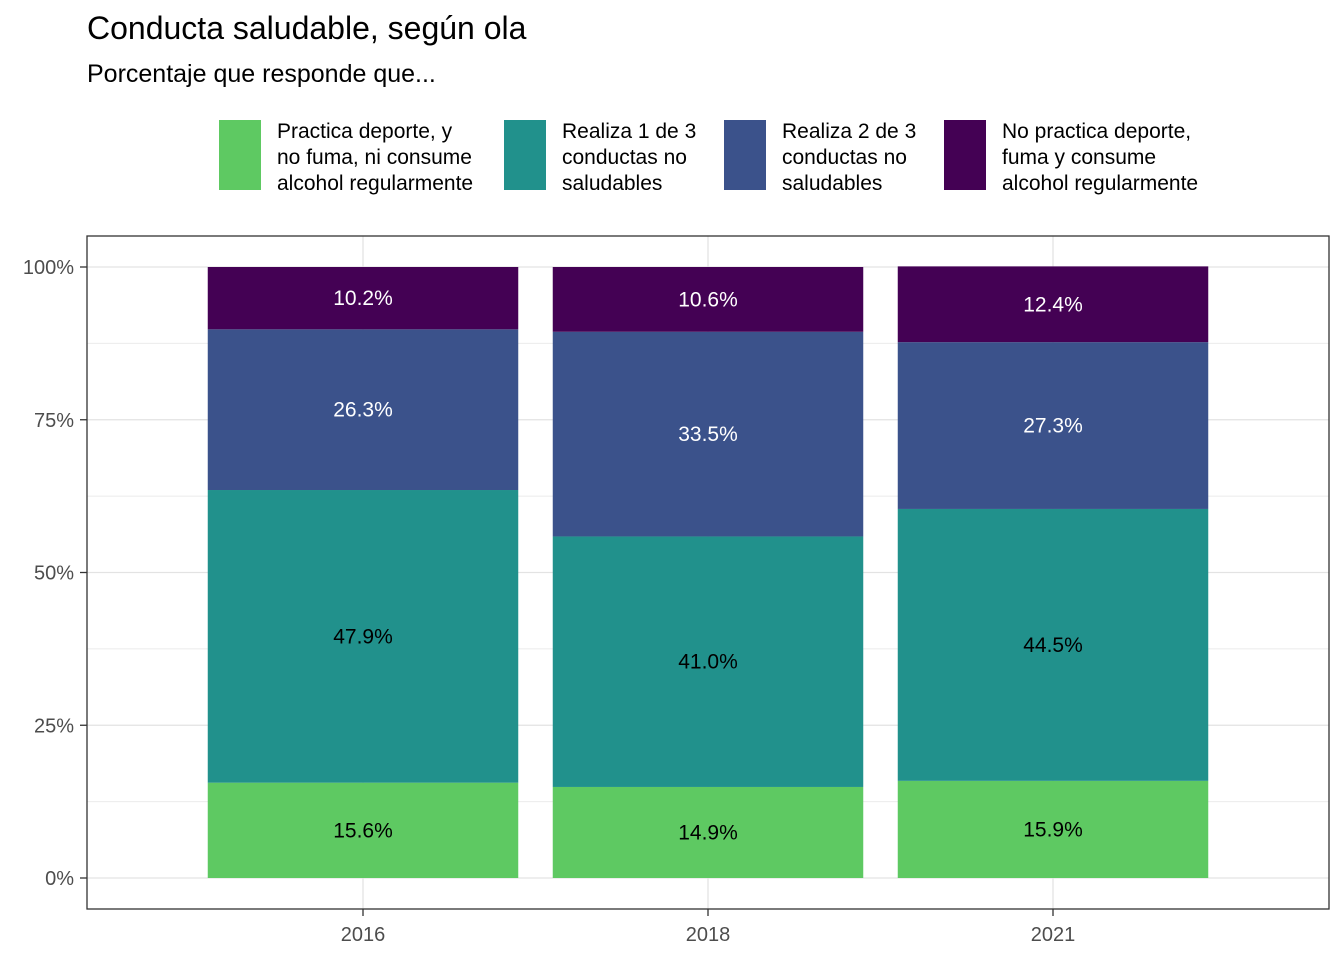  I want to click on data-label-2021-series-2: 44.5%, so click(1053, 645).